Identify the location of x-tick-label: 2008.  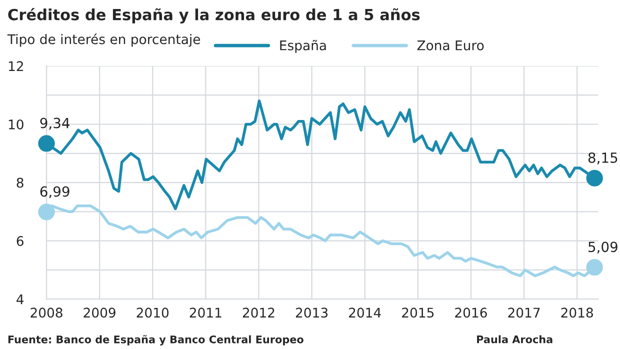
(46, 313).